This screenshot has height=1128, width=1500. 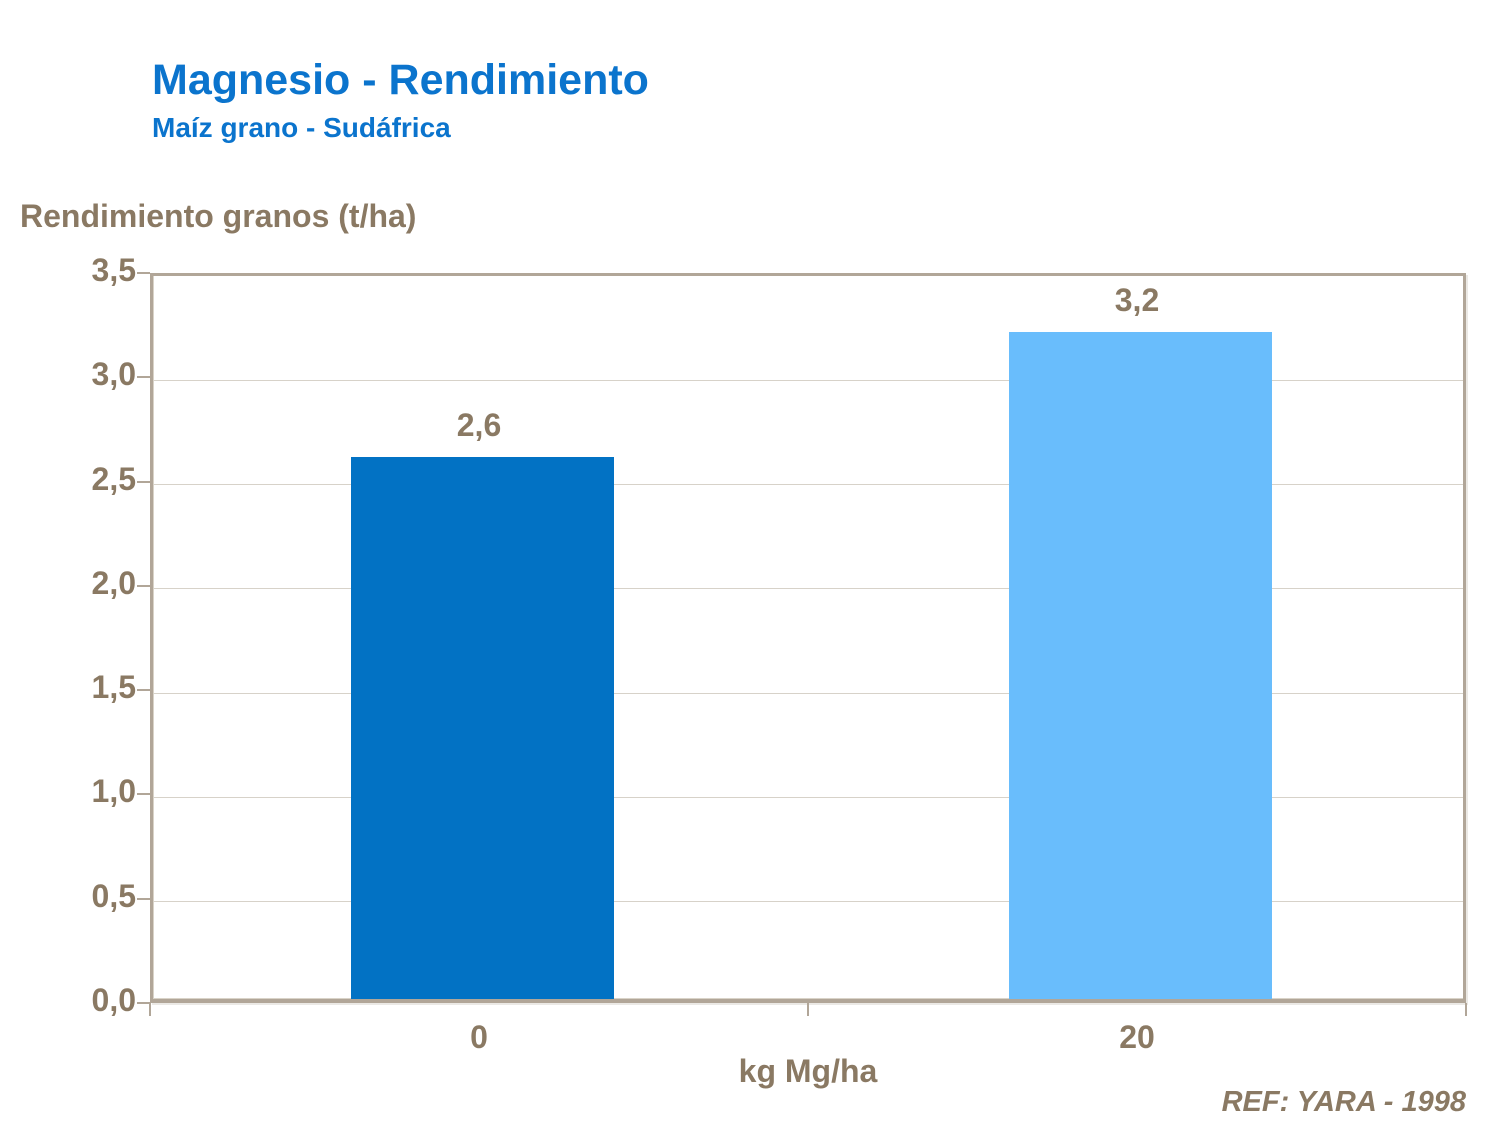 I want to click on bar-value-label: 3,2, so click(x=1137, y=299).